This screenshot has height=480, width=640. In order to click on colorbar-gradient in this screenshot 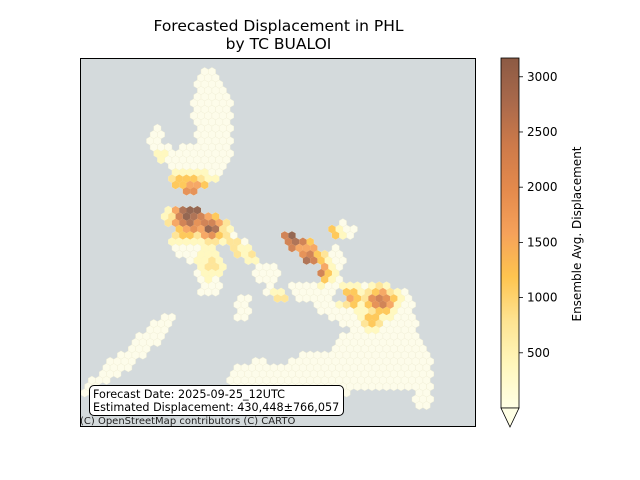, I will do `click(510, 233)`.